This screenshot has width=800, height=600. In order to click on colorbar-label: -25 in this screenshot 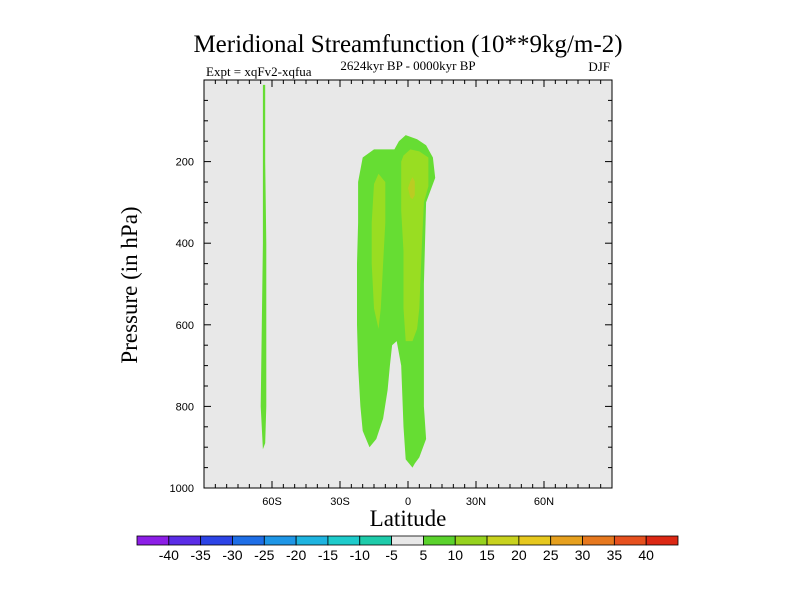, I will do `click(264, 555)`.